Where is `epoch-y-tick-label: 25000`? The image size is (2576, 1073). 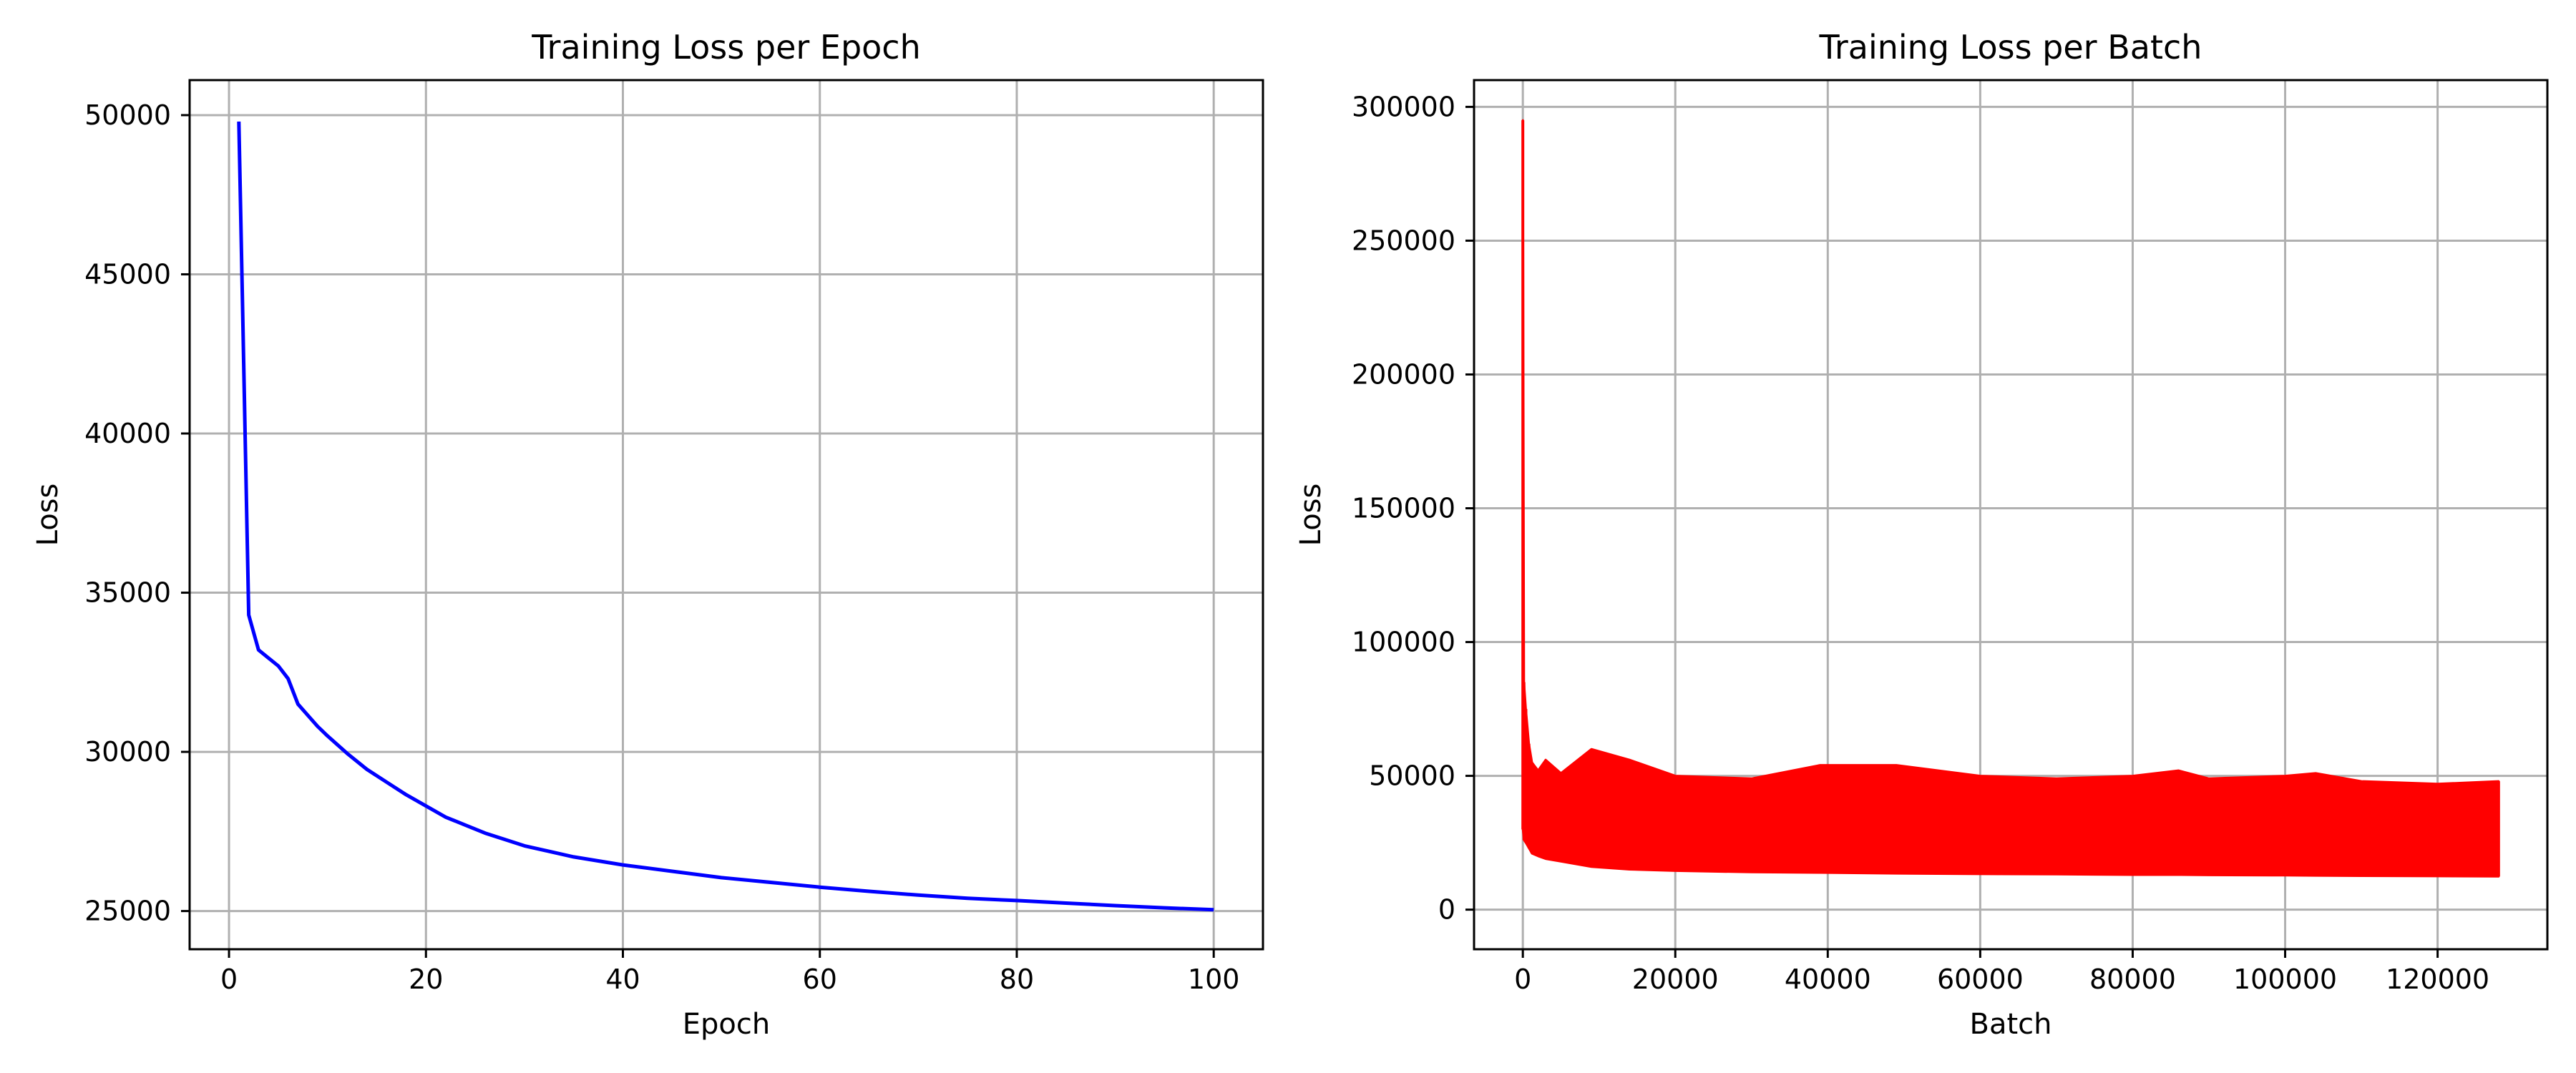 epoch-y-tick-label: 25000 is located at coordinates (127, 911).